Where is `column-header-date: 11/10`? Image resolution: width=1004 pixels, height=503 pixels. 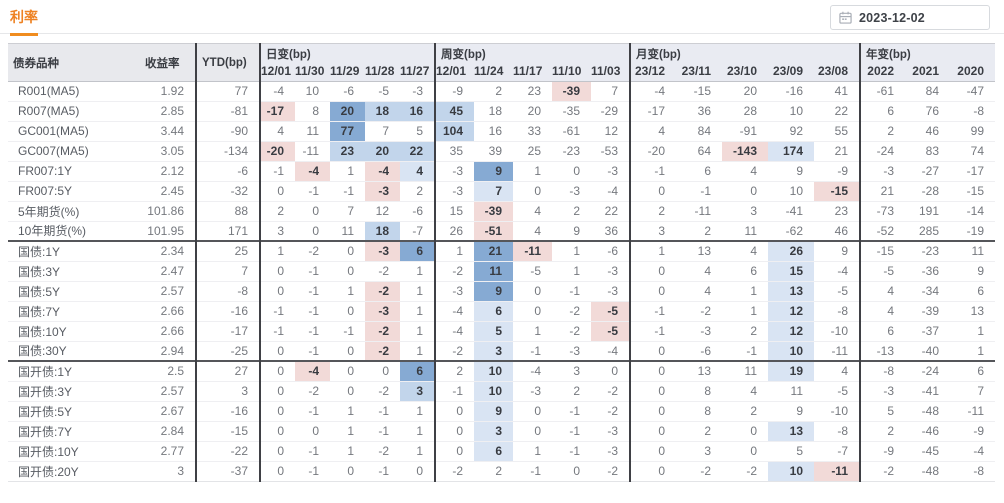
column-header-date: 11/10 is located at coordinates (571, 71).